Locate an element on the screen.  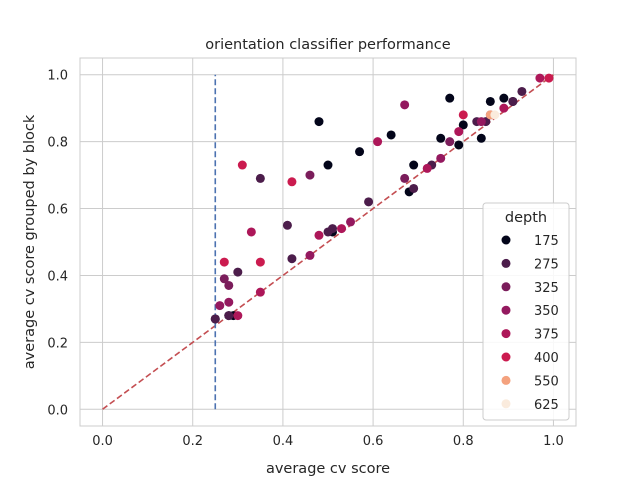
x-tick-label: 0.8 is located at coordinates (463, 441).